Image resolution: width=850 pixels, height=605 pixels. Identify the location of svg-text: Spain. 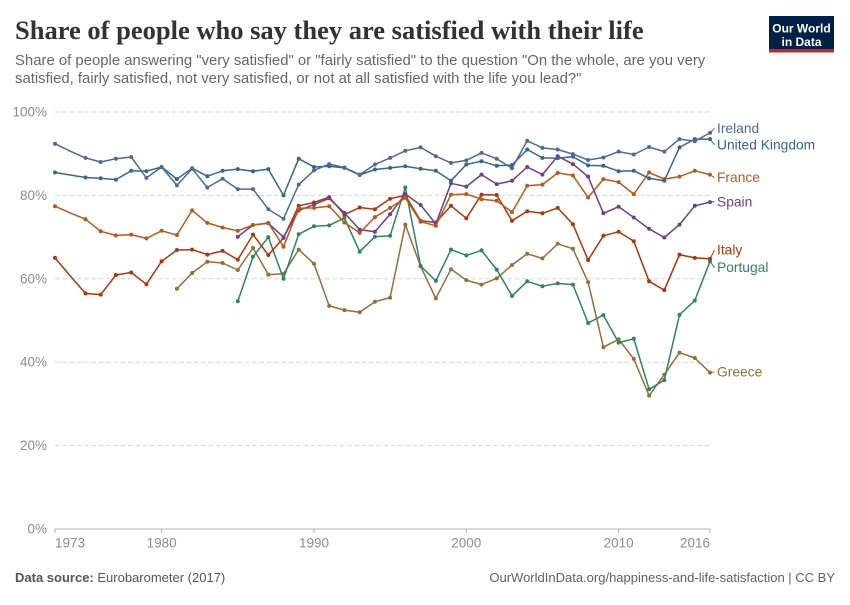
(734, 201).